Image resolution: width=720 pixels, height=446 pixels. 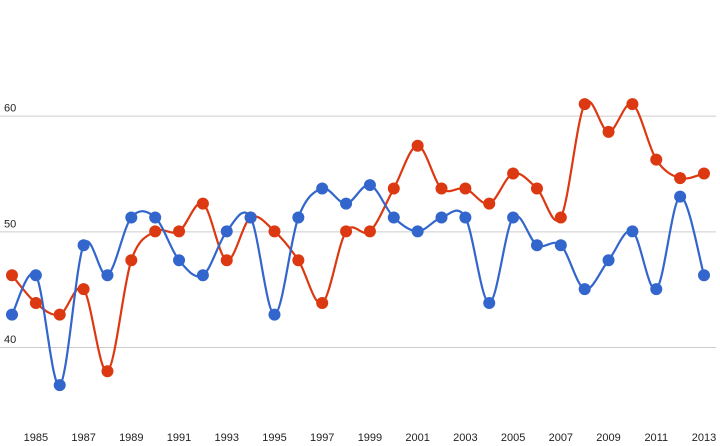 I want to click on series-2-point-1996, so click(x=298, y=260).